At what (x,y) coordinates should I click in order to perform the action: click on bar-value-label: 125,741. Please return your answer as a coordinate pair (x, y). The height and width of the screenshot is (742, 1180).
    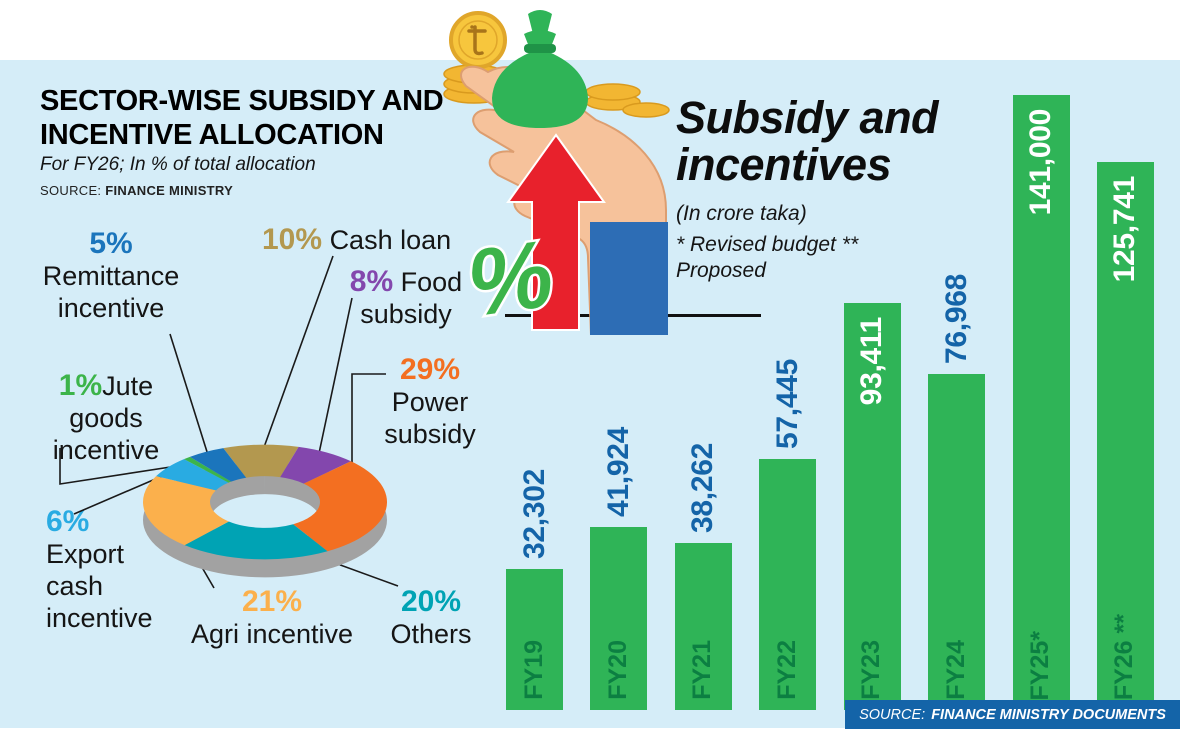
    Looking at the image, I should click on (1125, 229).